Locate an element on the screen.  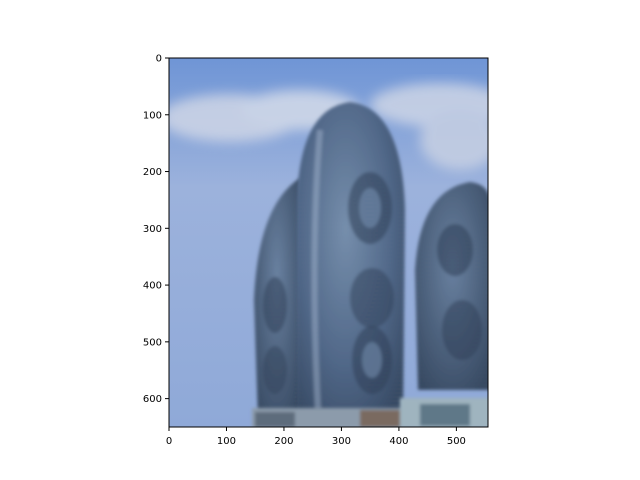
y-tick-label: 0 is located at coordinates (159, 59).